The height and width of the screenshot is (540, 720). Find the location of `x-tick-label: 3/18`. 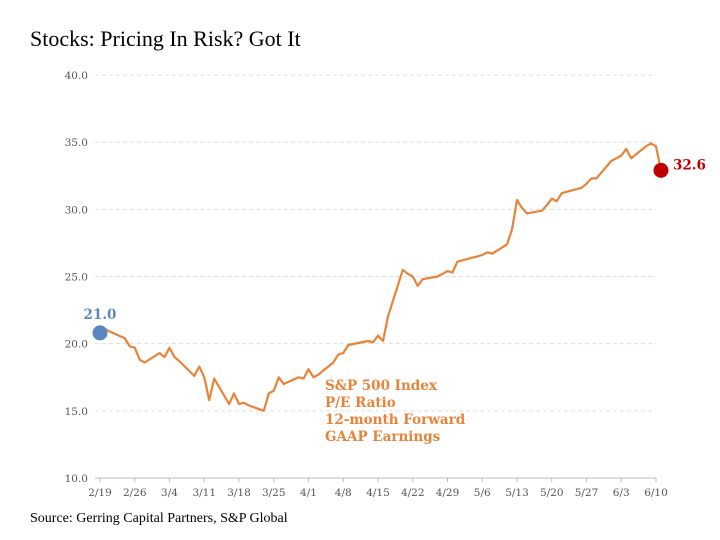

x-tick-label: 3/18 is located at coordinates (239, 493).